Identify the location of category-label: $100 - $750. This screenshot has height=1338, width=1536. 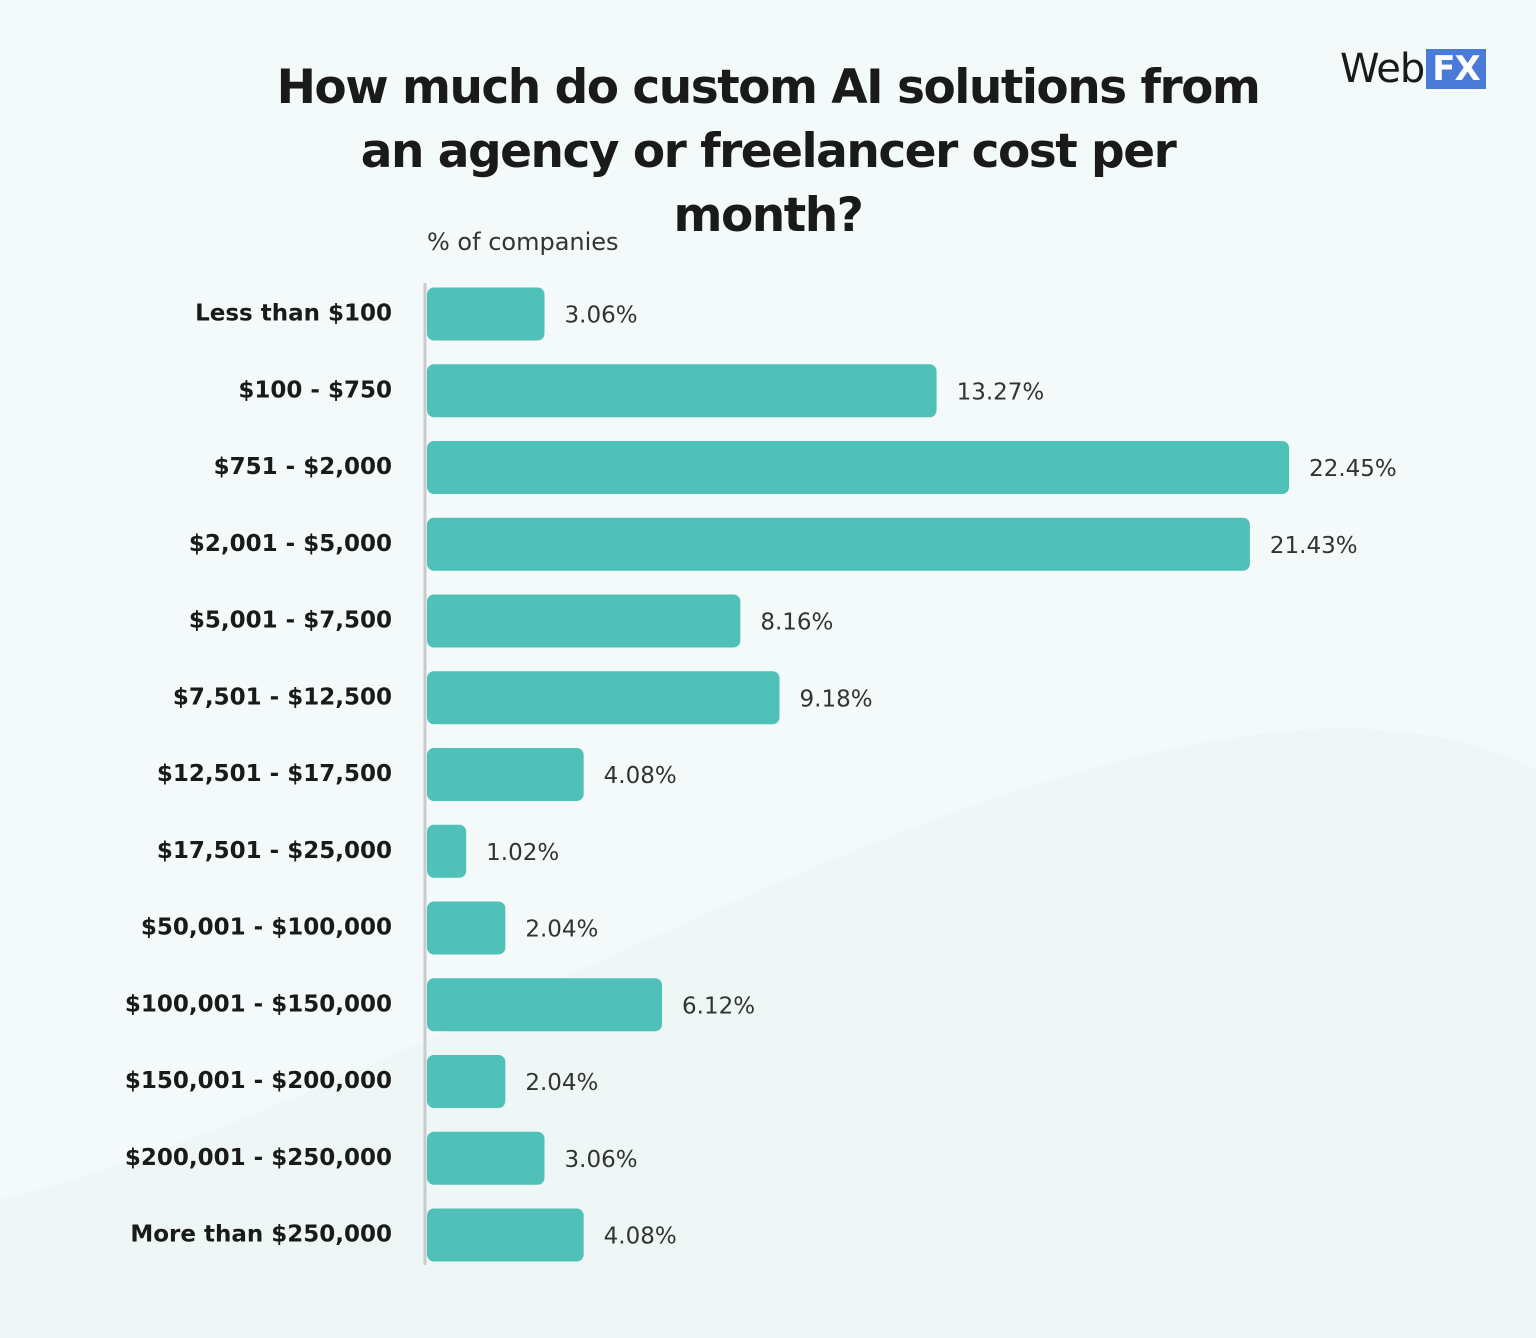
(315, 390).